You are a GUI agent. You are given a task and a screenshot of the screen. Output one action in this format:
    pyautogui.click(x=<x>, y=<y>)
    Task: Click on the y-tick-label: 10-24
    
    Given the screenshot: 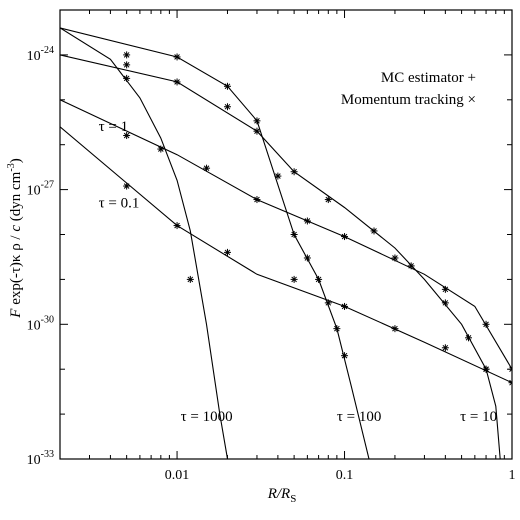 What is the action you would take?
    pyautogui.click(x=40, y=54)
    